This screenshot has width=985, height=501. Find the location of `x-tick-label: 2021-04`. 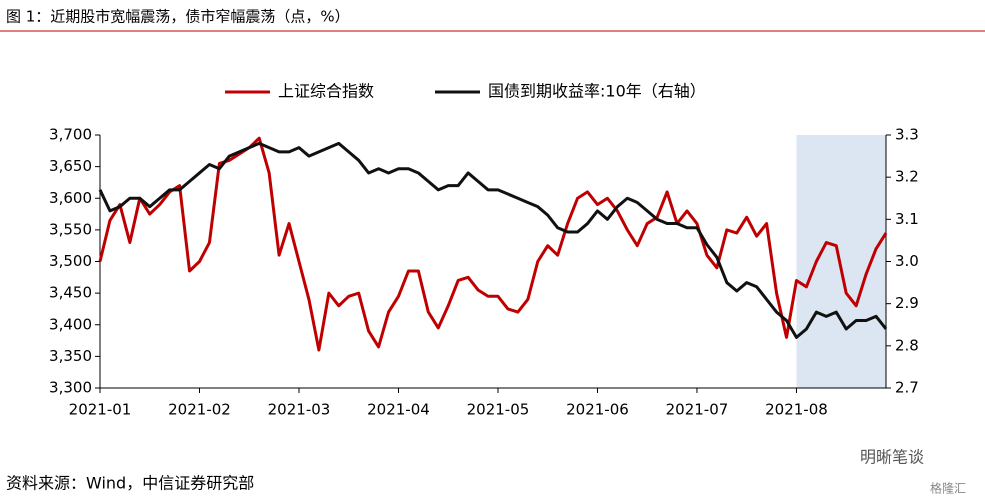

x-tick-label: 2021-04 is located at coordinates (398, 410).